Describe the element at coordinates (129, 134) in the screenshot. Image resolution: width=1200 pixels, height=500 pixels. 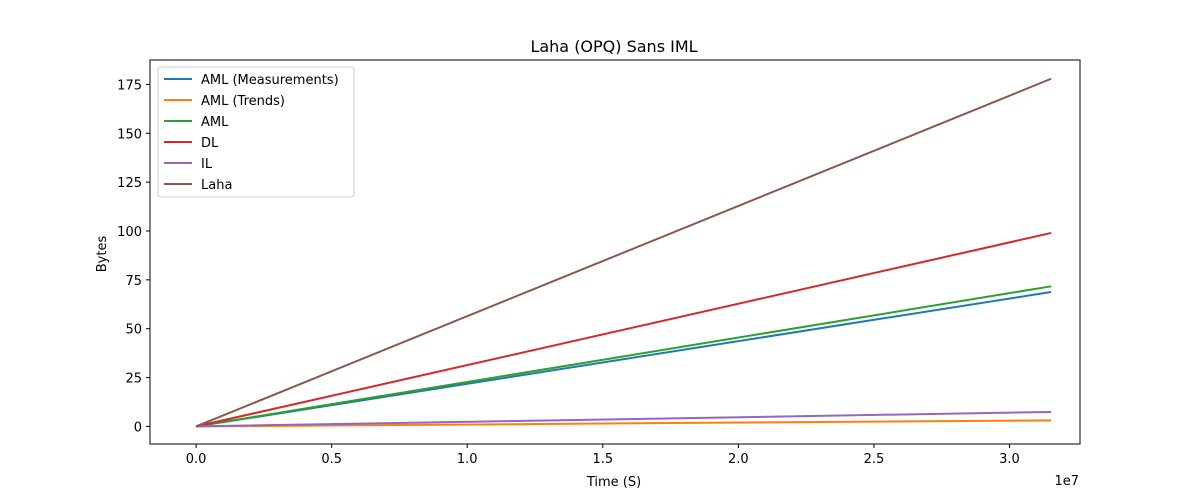
I see `y-tick-label: 150` at that location.